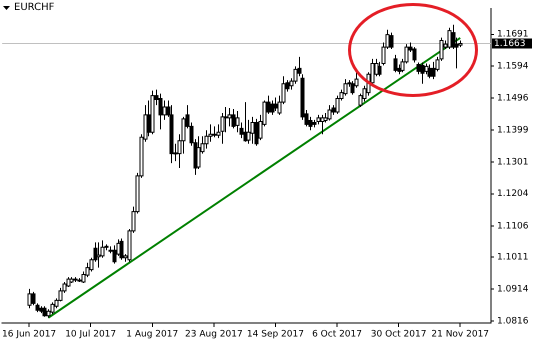 This screenshot has height=343, width=533. What do you see at coordinates (275, 335) in the screenshot?
I see `x-tick-label: 14 Sep 2017` at bounding box center [275, 335].